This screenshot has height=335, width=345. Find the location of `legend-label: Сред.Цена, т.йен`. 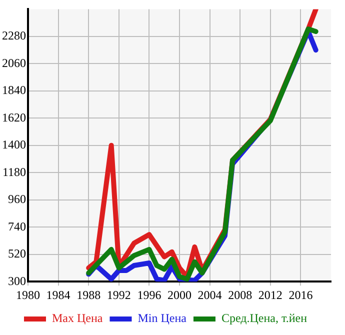

legend-label: Сред.Цена, т.йен is located at coordinates (264, 318).